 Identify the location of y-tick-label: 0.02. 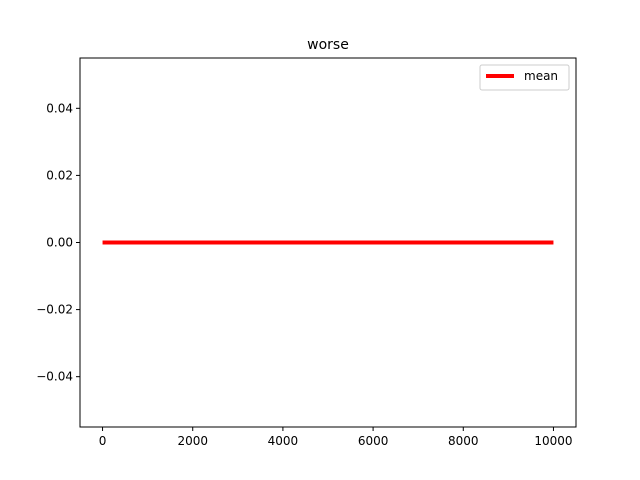
(59, 175).